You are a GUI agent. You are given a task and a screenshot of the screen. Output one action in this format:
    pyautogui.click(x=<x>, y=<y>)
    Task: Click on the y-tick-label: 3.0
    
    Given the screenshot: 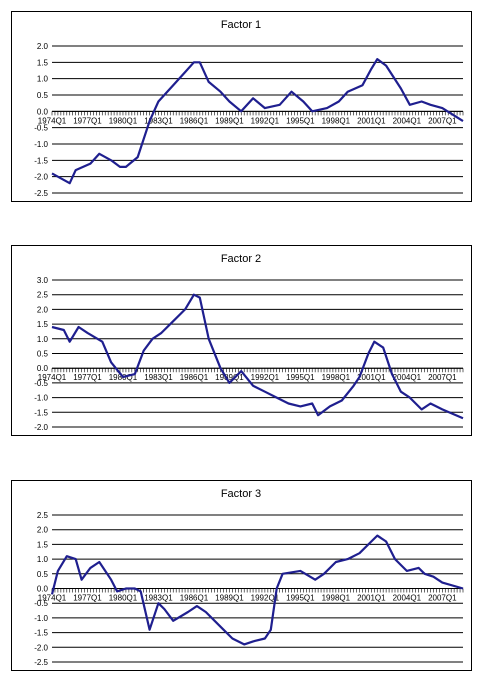 What is the action you would take?
    pyautogui.click(x=43, y=280)
    